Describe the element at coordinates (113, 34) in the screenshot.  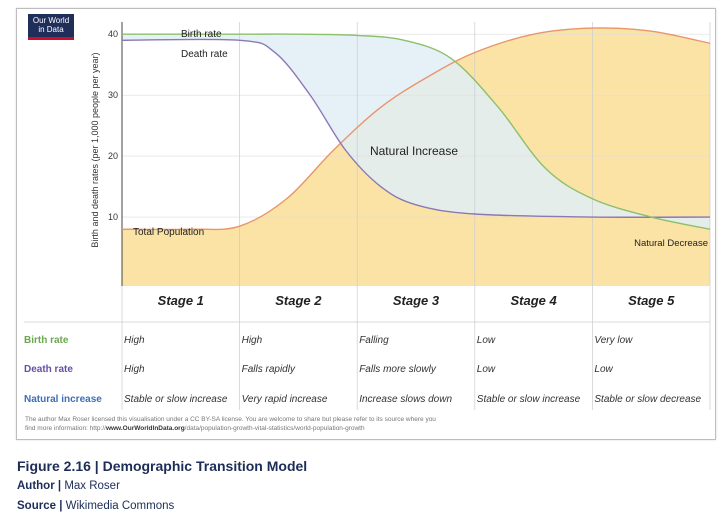
I see `y-tick-label: 40` at that location.